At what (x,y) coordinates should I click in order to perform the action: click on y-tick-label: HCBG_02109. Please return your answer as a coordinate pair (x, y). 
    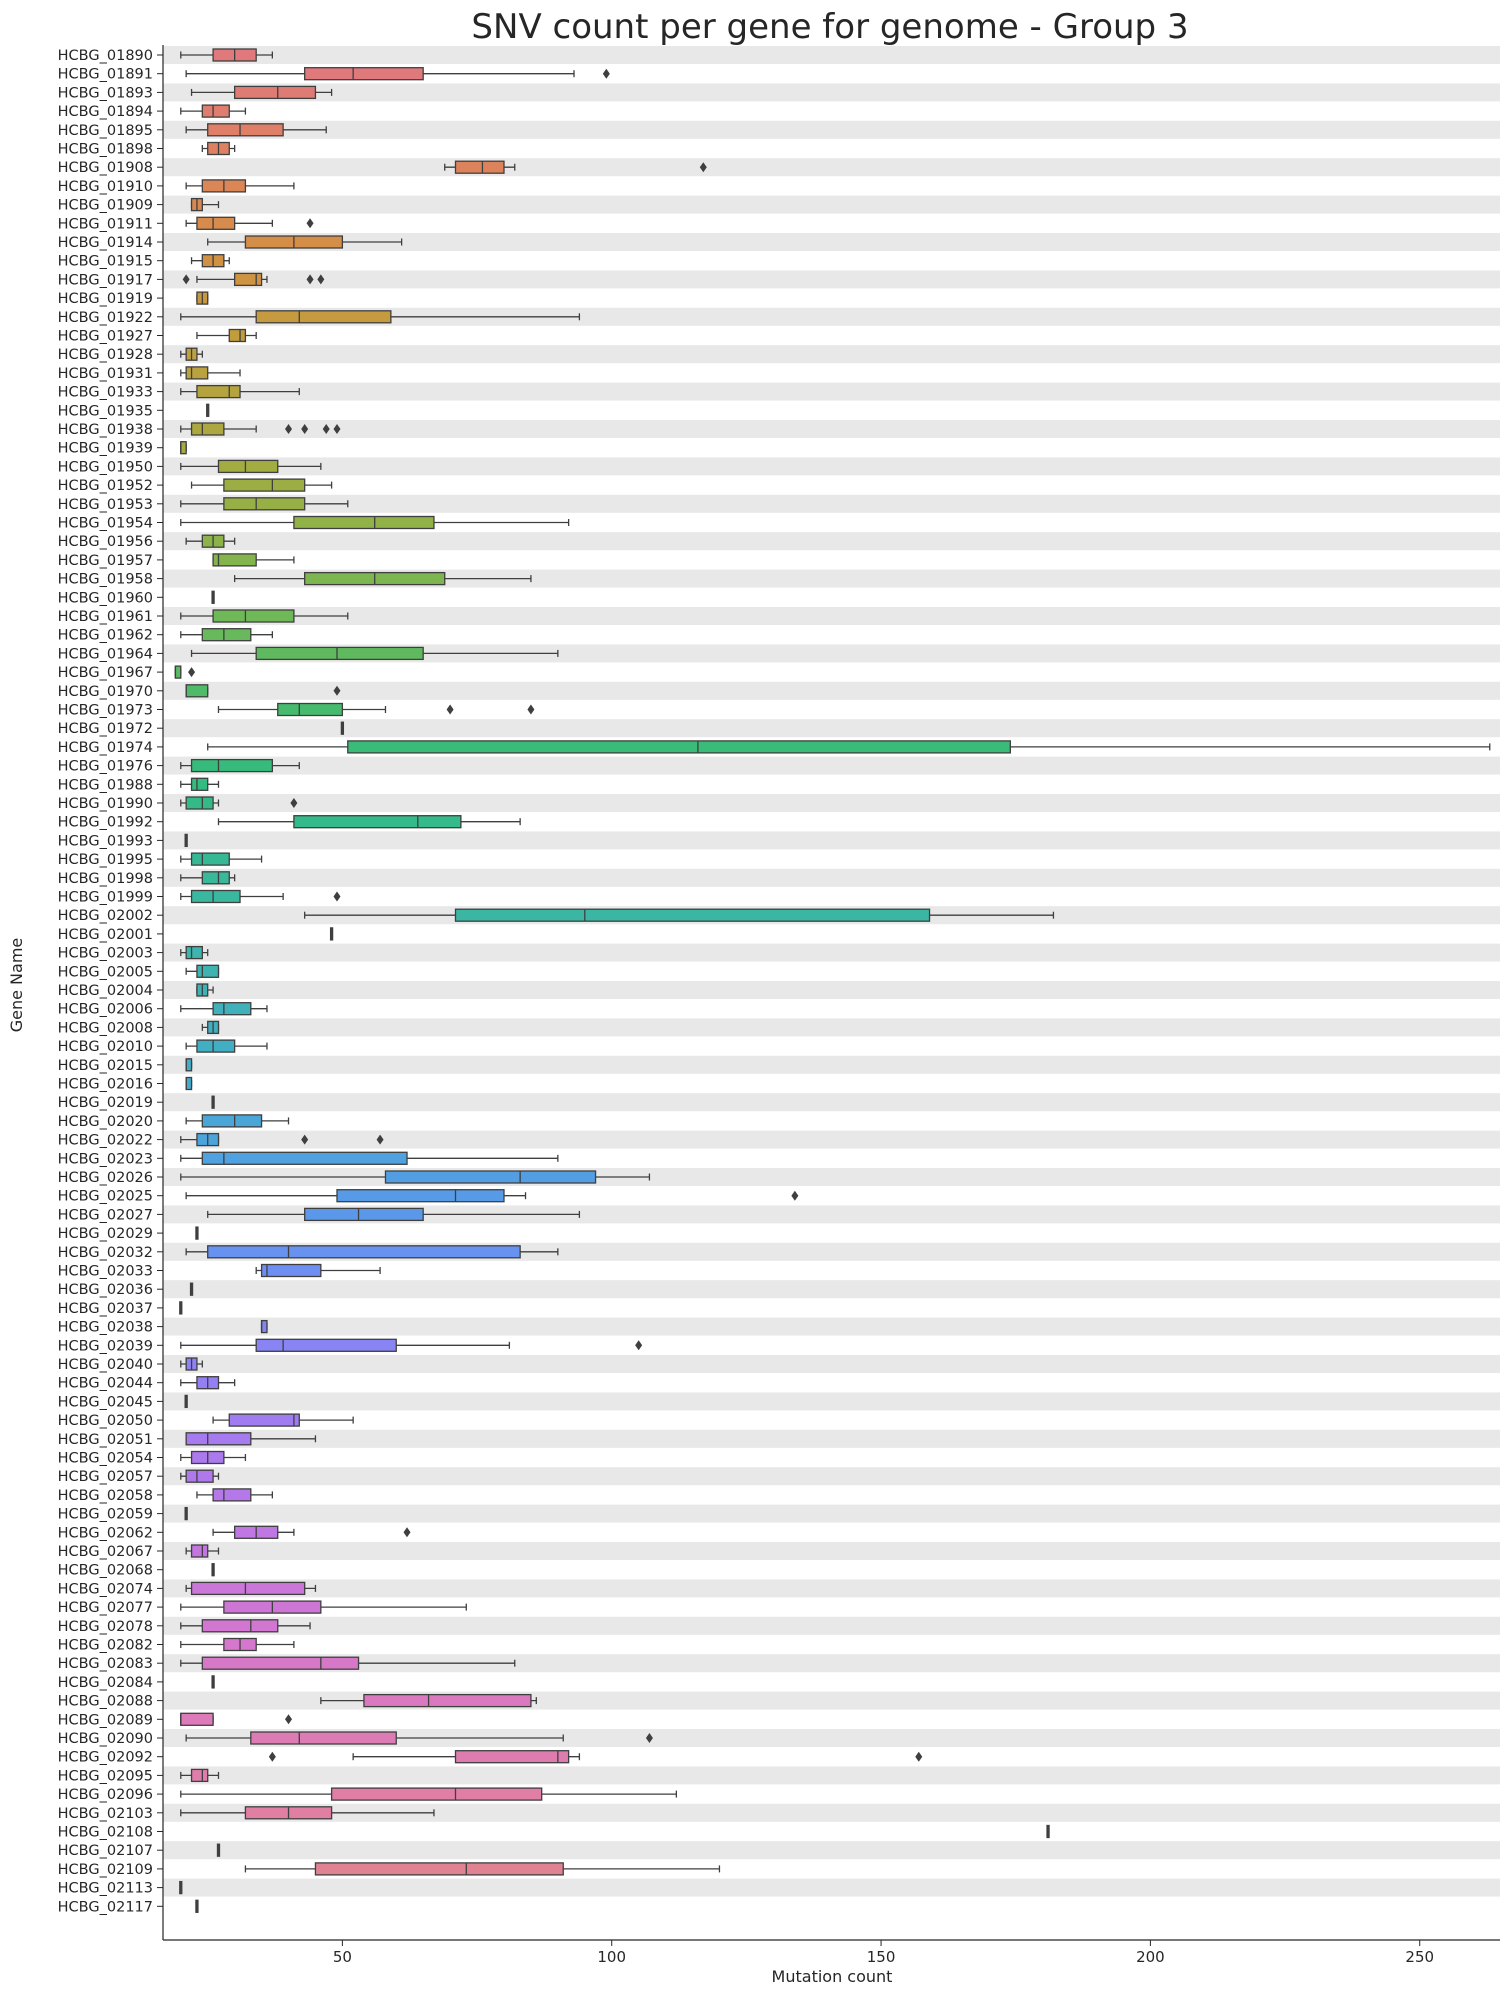
    Looking at the image, I should click on (105, 1870).